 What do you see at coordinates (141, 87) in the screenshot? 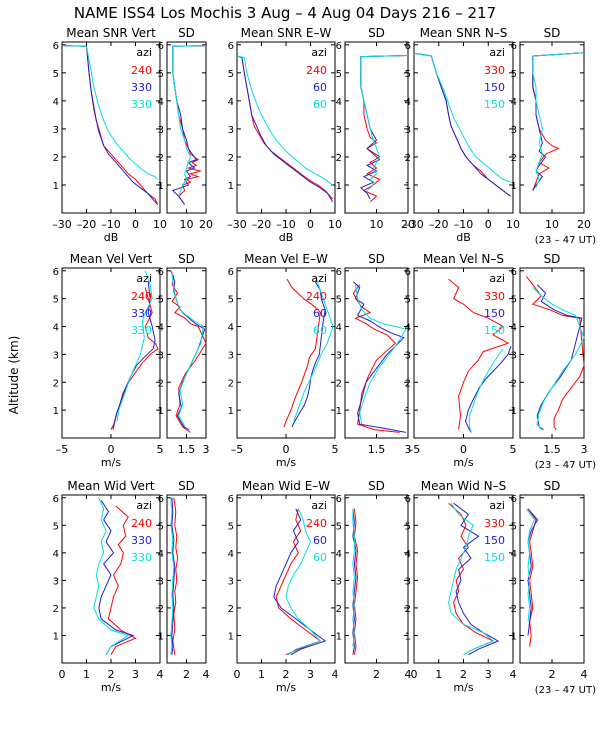
I see `legend-entry-blue: 330` at bounding box center [141, 87].